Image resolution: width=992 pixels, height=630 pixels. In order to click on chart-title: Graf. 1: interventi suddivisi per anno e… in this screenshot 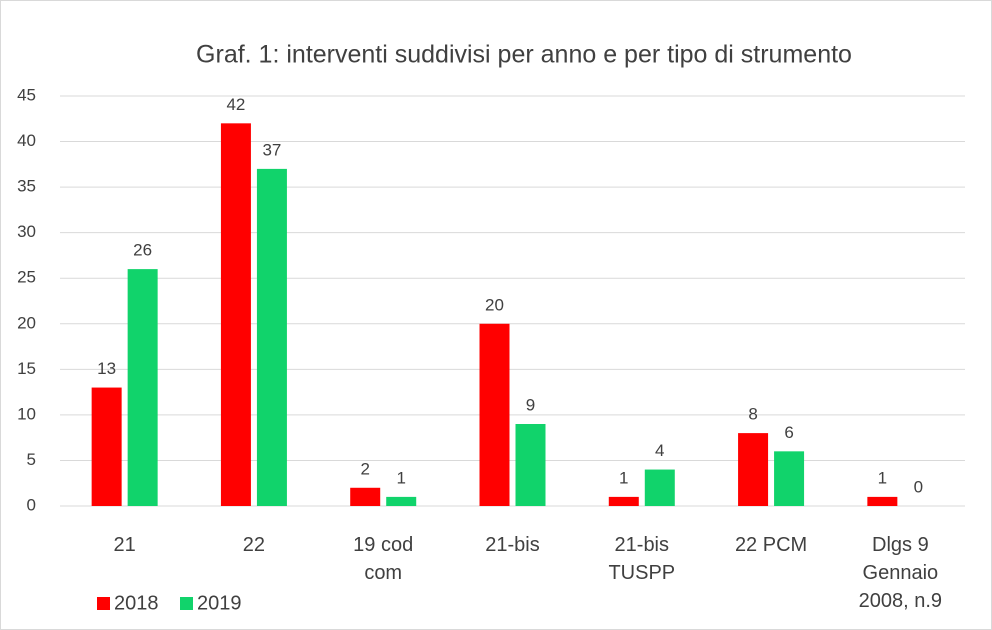, I will do `click(524, 55)`.